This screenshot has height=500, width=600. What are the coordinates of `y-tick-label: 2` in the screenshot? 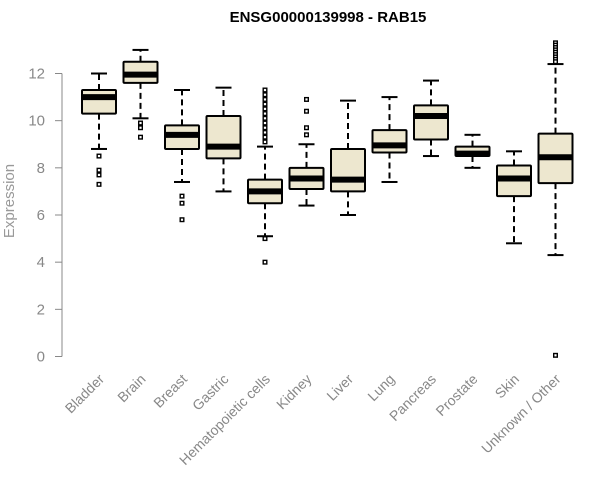 It's located at (41, 309).